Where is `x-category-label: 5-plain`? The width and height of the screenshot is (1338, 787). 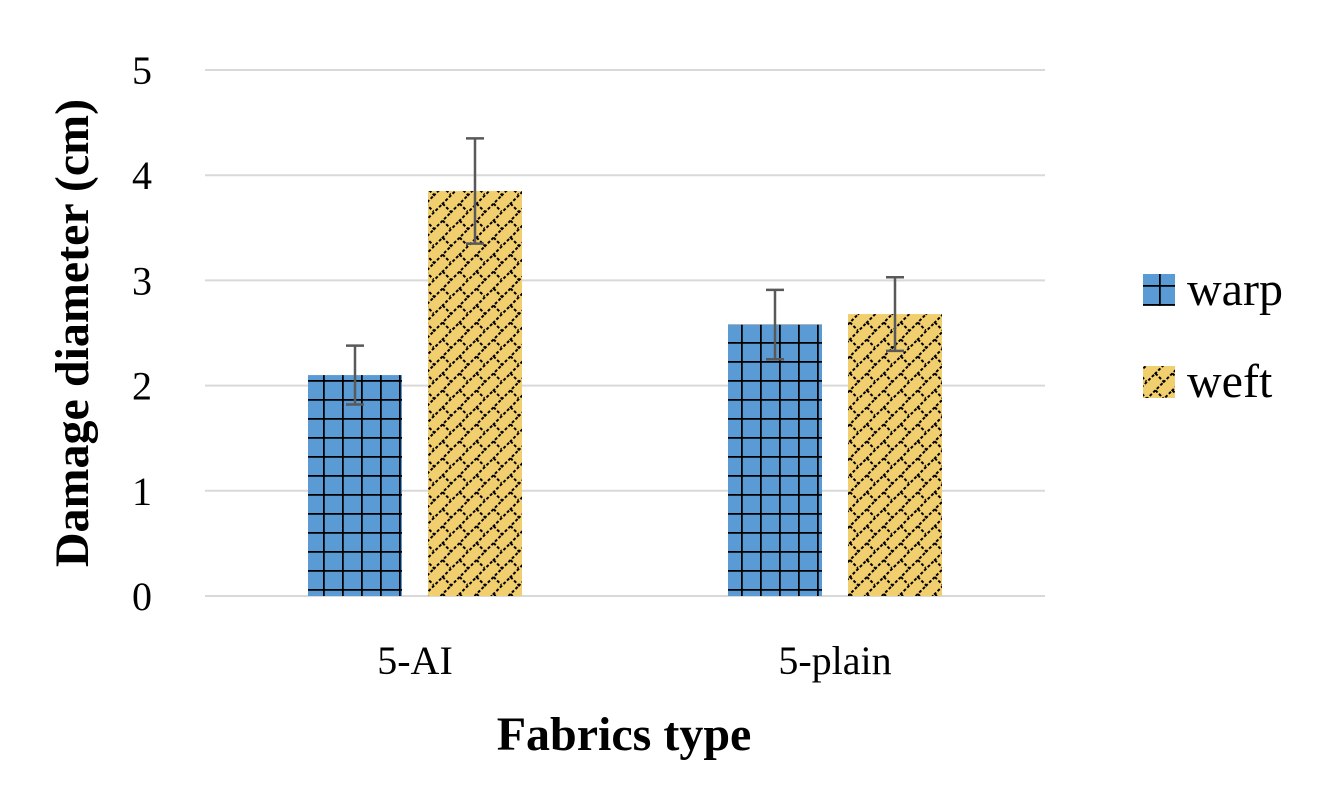 x-category-label: 5-plain is located at coordinates (834, 660).